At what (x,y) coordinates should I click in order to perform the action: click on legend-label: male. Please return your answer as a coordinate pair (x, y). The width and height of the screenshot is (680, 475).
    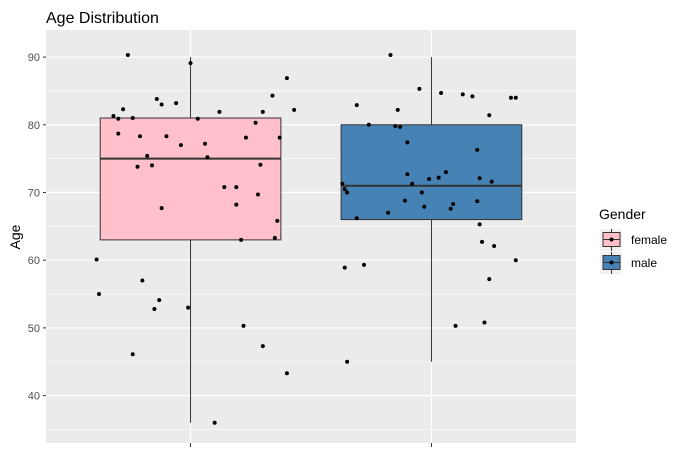
    Looking at the image, I should click on (644, 263).